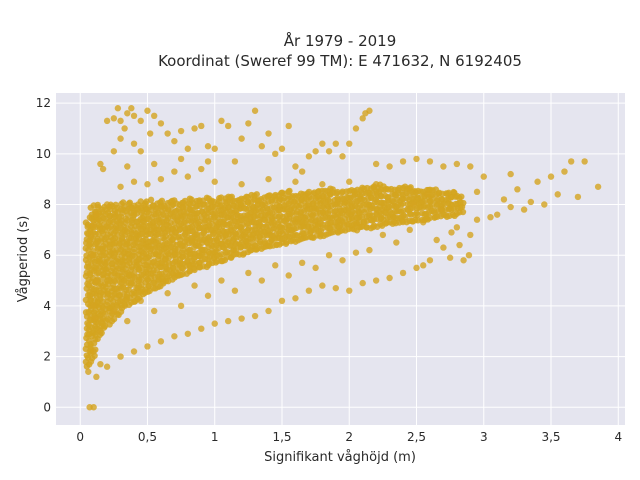 The image size is (640, 480). What do you see at coordinates (47, 205) in the screenshot?
I see `y-tick-label: 8` at bounding box center [47, 205].